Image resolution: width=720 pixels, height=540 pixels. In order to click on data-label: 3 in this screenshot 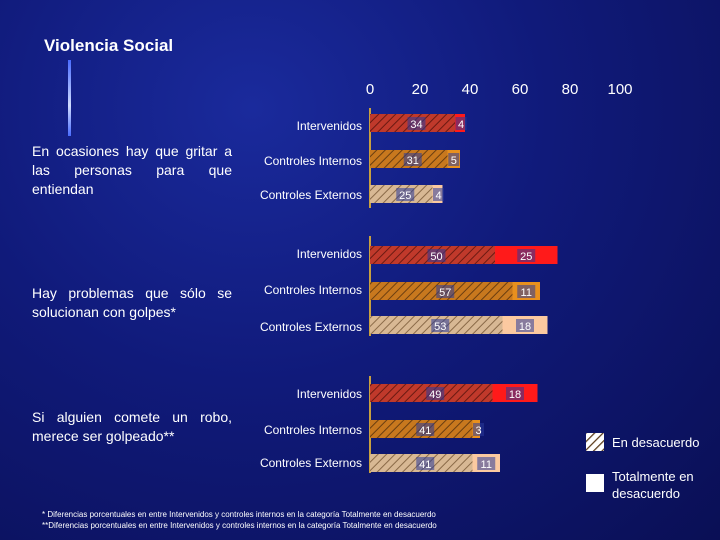, I will do `click(478, 431)`.